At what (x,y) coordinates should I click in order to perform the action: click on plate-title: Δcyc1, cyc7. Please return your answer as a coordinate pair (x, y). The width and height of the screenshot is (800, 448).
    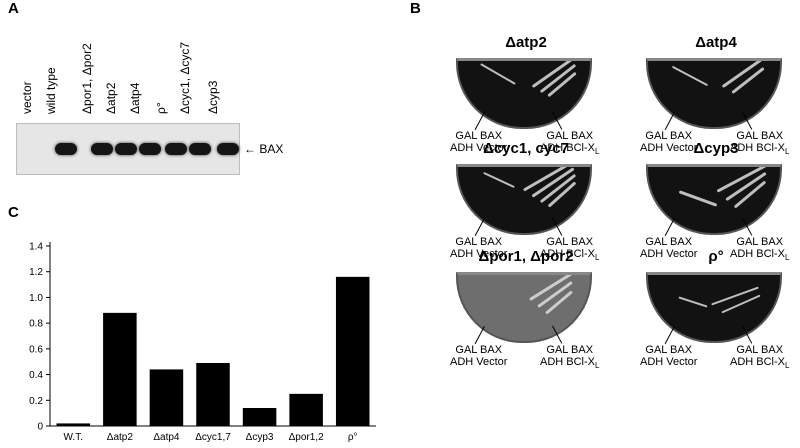
    Looking at the image, I should click on (526, 148).